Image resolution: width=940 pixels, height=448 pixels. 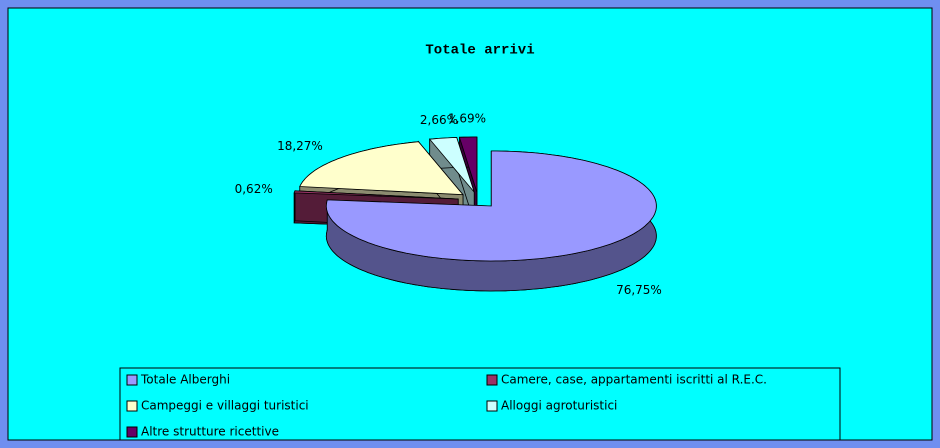 I want to click on data-label: 18,27%, so click(x=300, y=146).